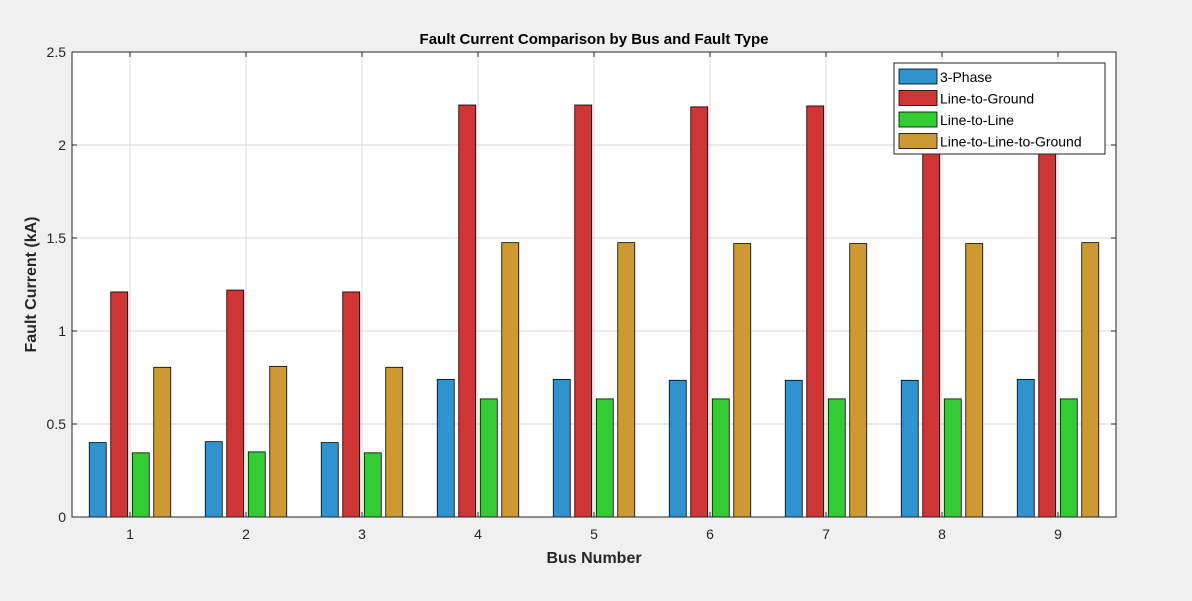  I want to click on y-tick-label: 2.5, so click(57, 52).